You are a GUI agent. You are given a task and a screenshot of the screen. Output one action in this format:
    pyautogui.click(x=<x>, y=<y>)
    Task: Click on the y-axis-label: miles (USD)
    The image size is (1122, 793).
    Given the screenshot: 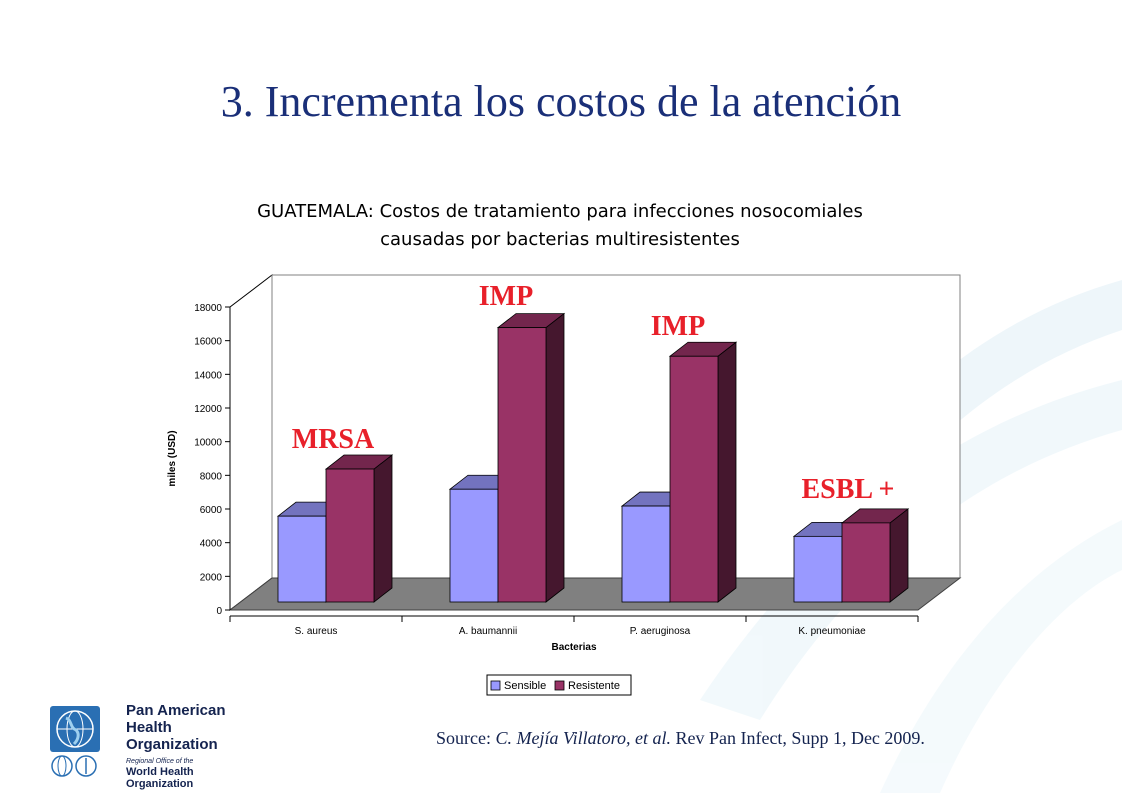 What is the action you would take?
    pyautogui.click(x=172, y=458)
    